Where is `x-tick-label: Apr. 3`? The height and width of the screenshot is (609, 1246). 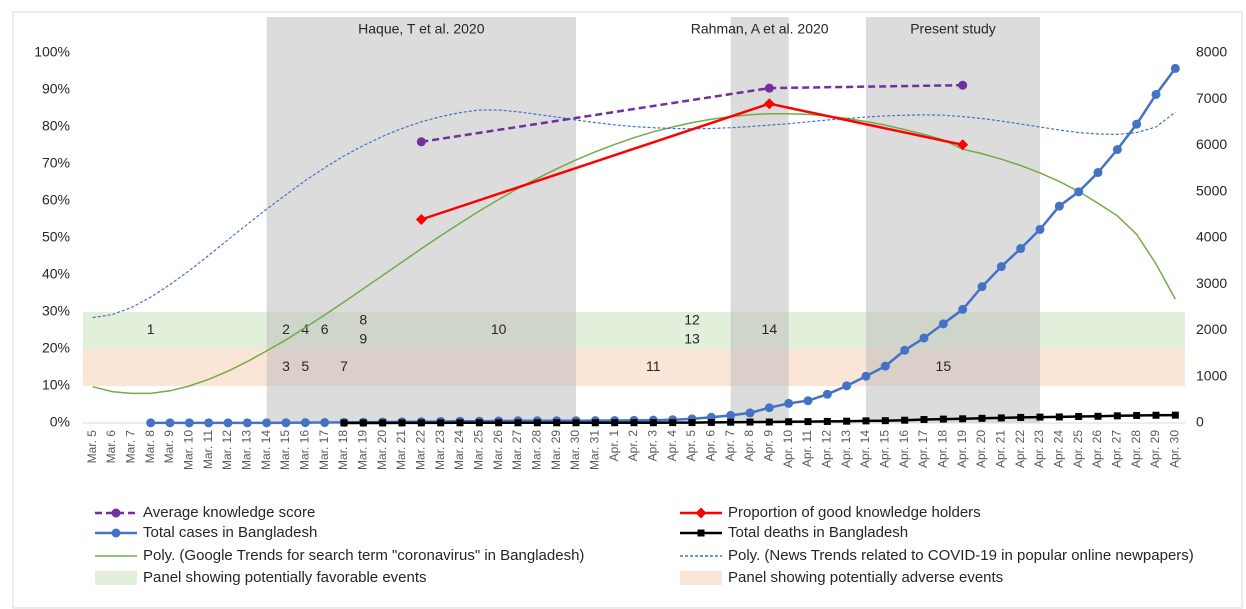
x-tick-label: Apr. 3 is located at coordinates (653, 446).